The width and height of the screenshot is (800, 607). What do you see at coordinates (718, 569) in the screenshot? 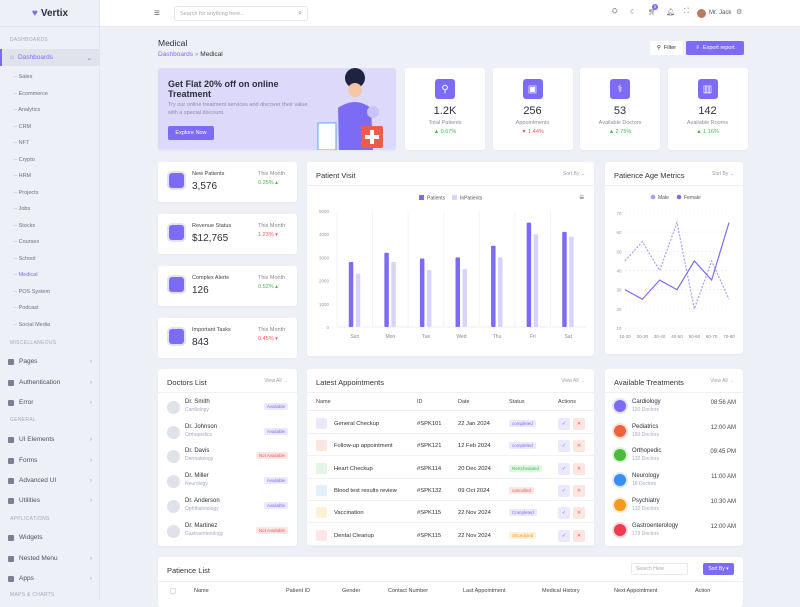
I see `sort-by-button: Sort By ▾` at bounding box center [718, 569].